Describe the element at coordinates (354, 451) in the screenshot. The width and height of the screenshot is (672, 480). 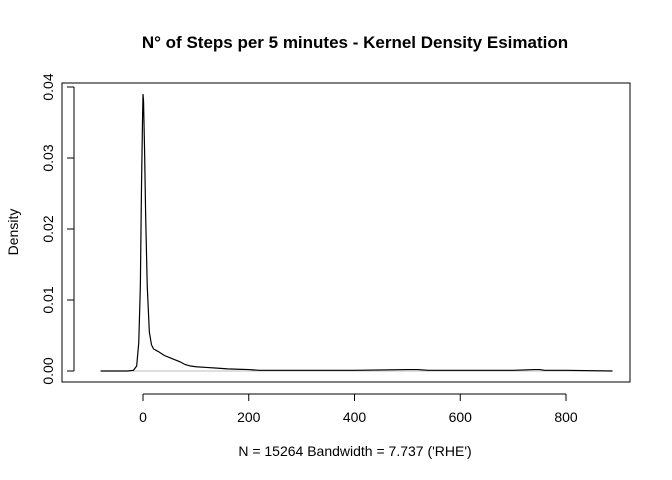
I see `x-axis-label: N = 15264 Bandwidth = 7.737 ('RHE')` at that location.